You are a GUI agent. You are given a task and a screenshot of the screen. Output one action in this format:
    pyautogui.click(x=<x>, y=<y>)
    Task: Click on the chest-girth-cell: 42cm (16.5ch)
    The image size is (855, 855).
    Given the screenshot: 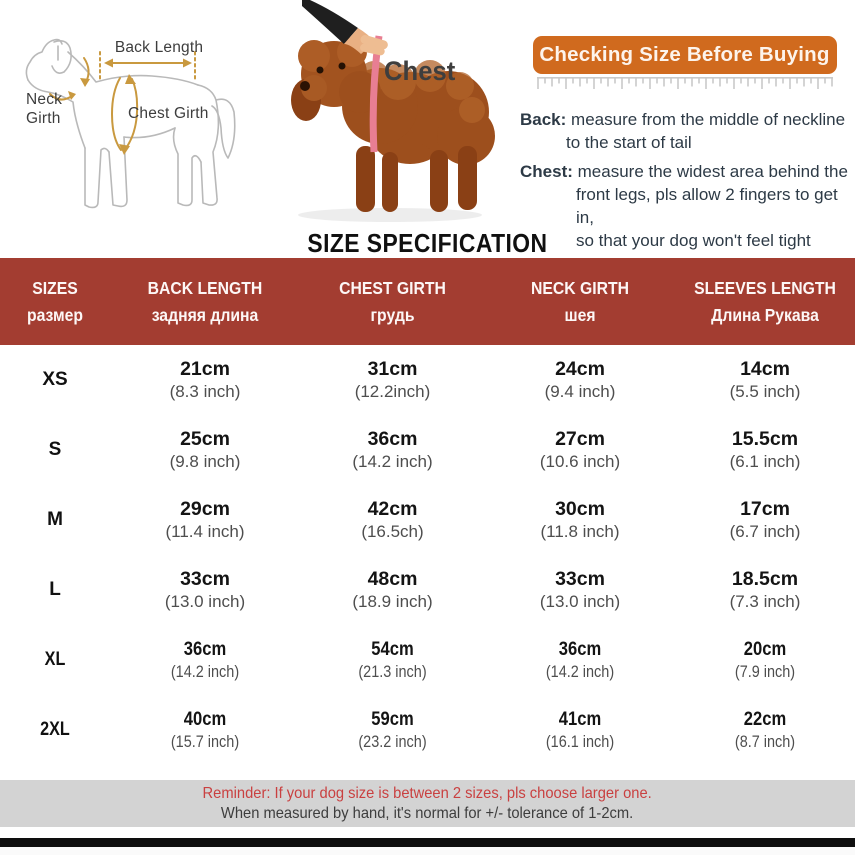 What is the action you would take?
    pyautogui.click(x=392, y=519)
    